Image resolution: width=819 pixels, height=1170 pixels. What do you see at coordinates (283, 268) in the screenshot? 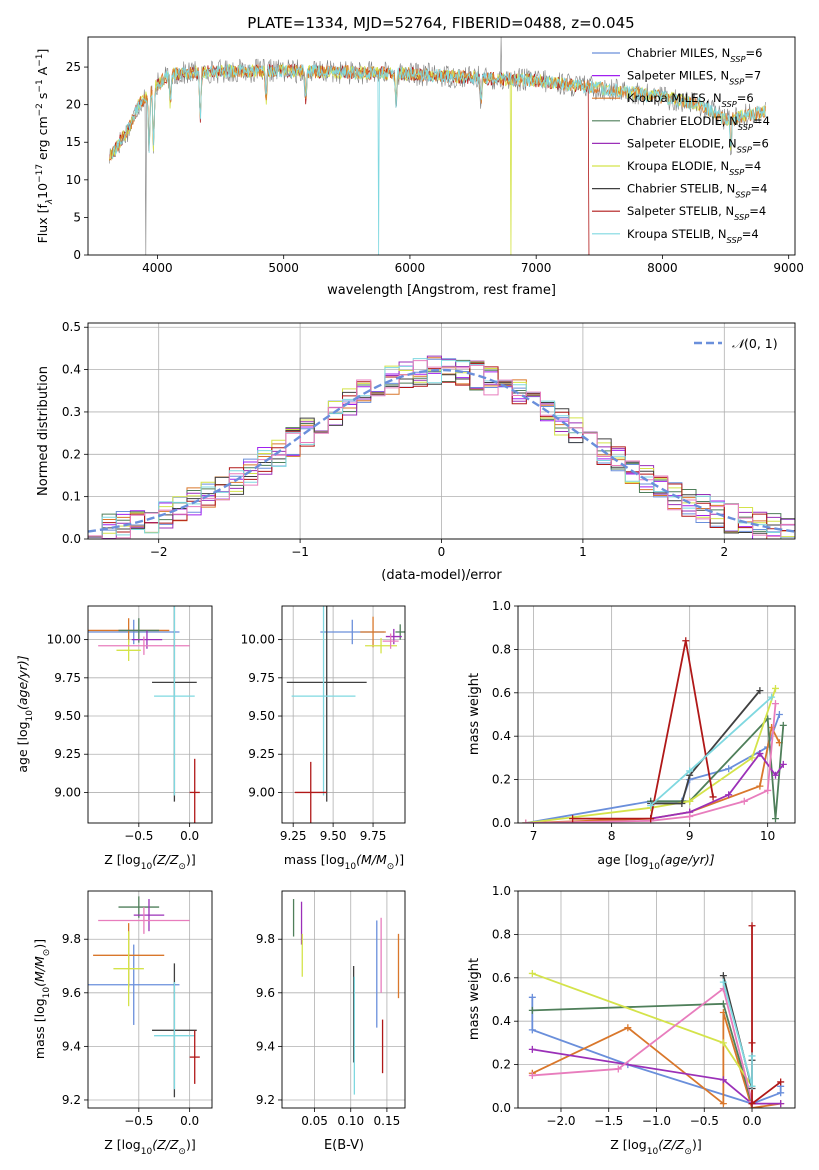
I see `x-tick-label: 5000` at bounding box center [283, 268].